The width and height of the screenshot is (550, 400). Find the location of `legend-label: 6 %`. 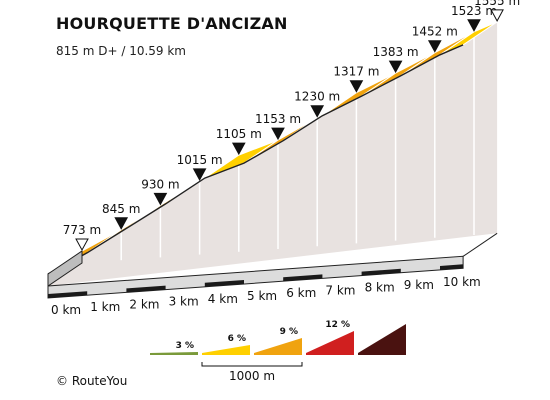

legend-label: 6 % is located at coordinates (237, 339).